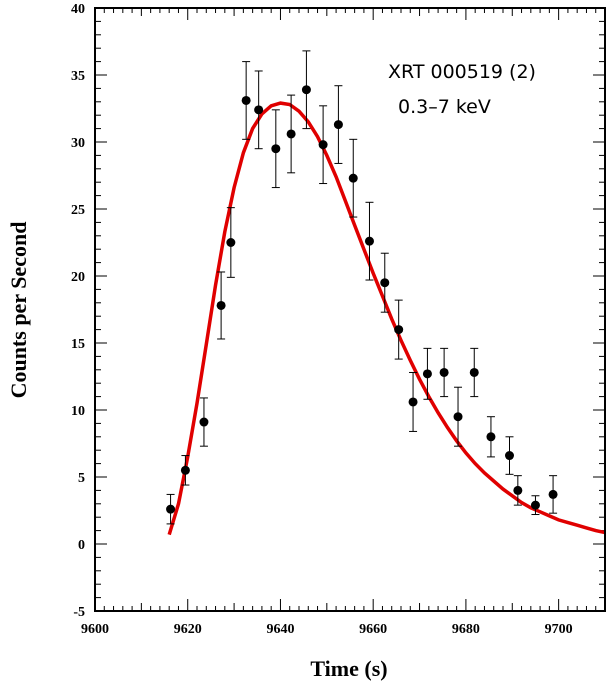  I want to click on y-tick-label: -5, so click(79, 612).